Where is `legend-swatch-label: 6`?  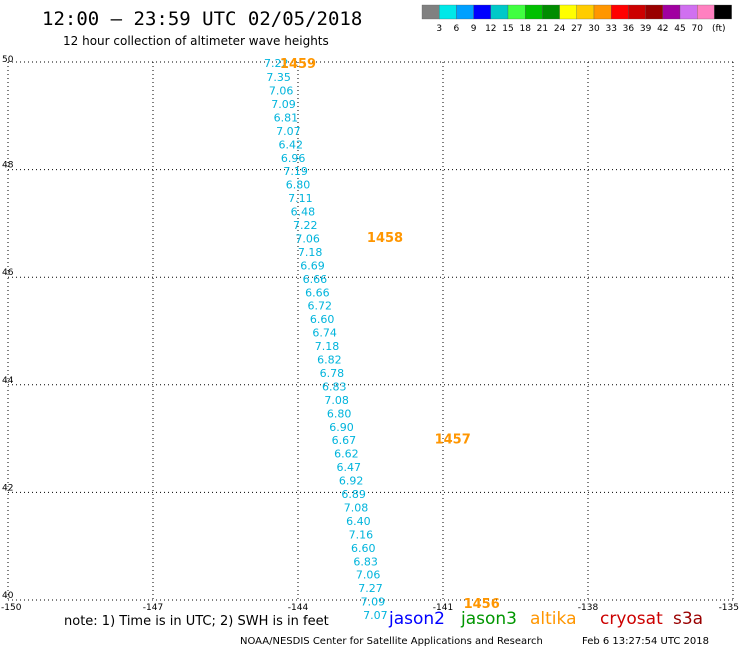
legend-swatch-label: 6 is located at coordinates (457, 29).